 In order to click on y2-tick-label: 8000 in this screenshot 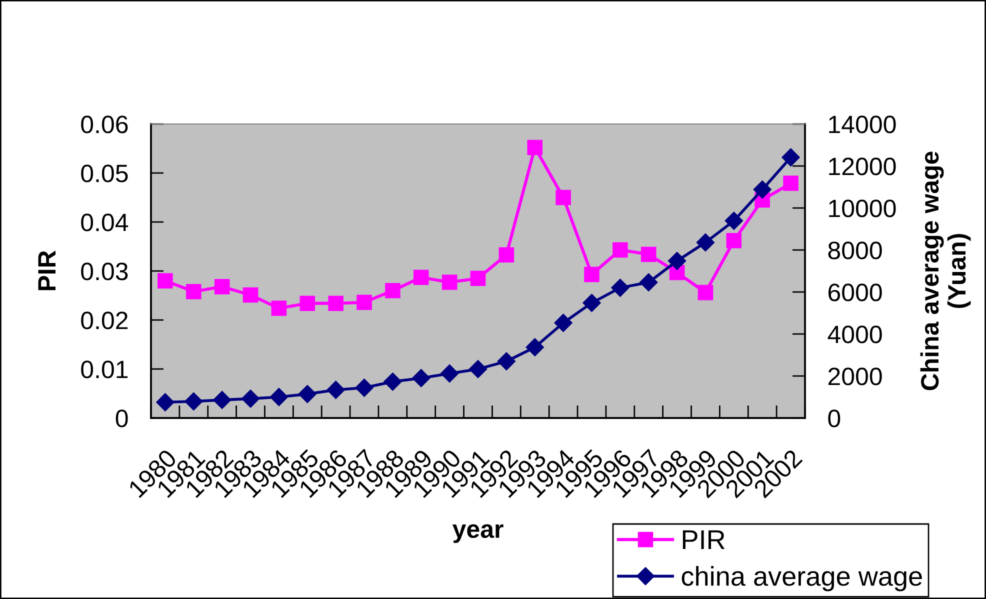, I will do `click(855, 251)`.